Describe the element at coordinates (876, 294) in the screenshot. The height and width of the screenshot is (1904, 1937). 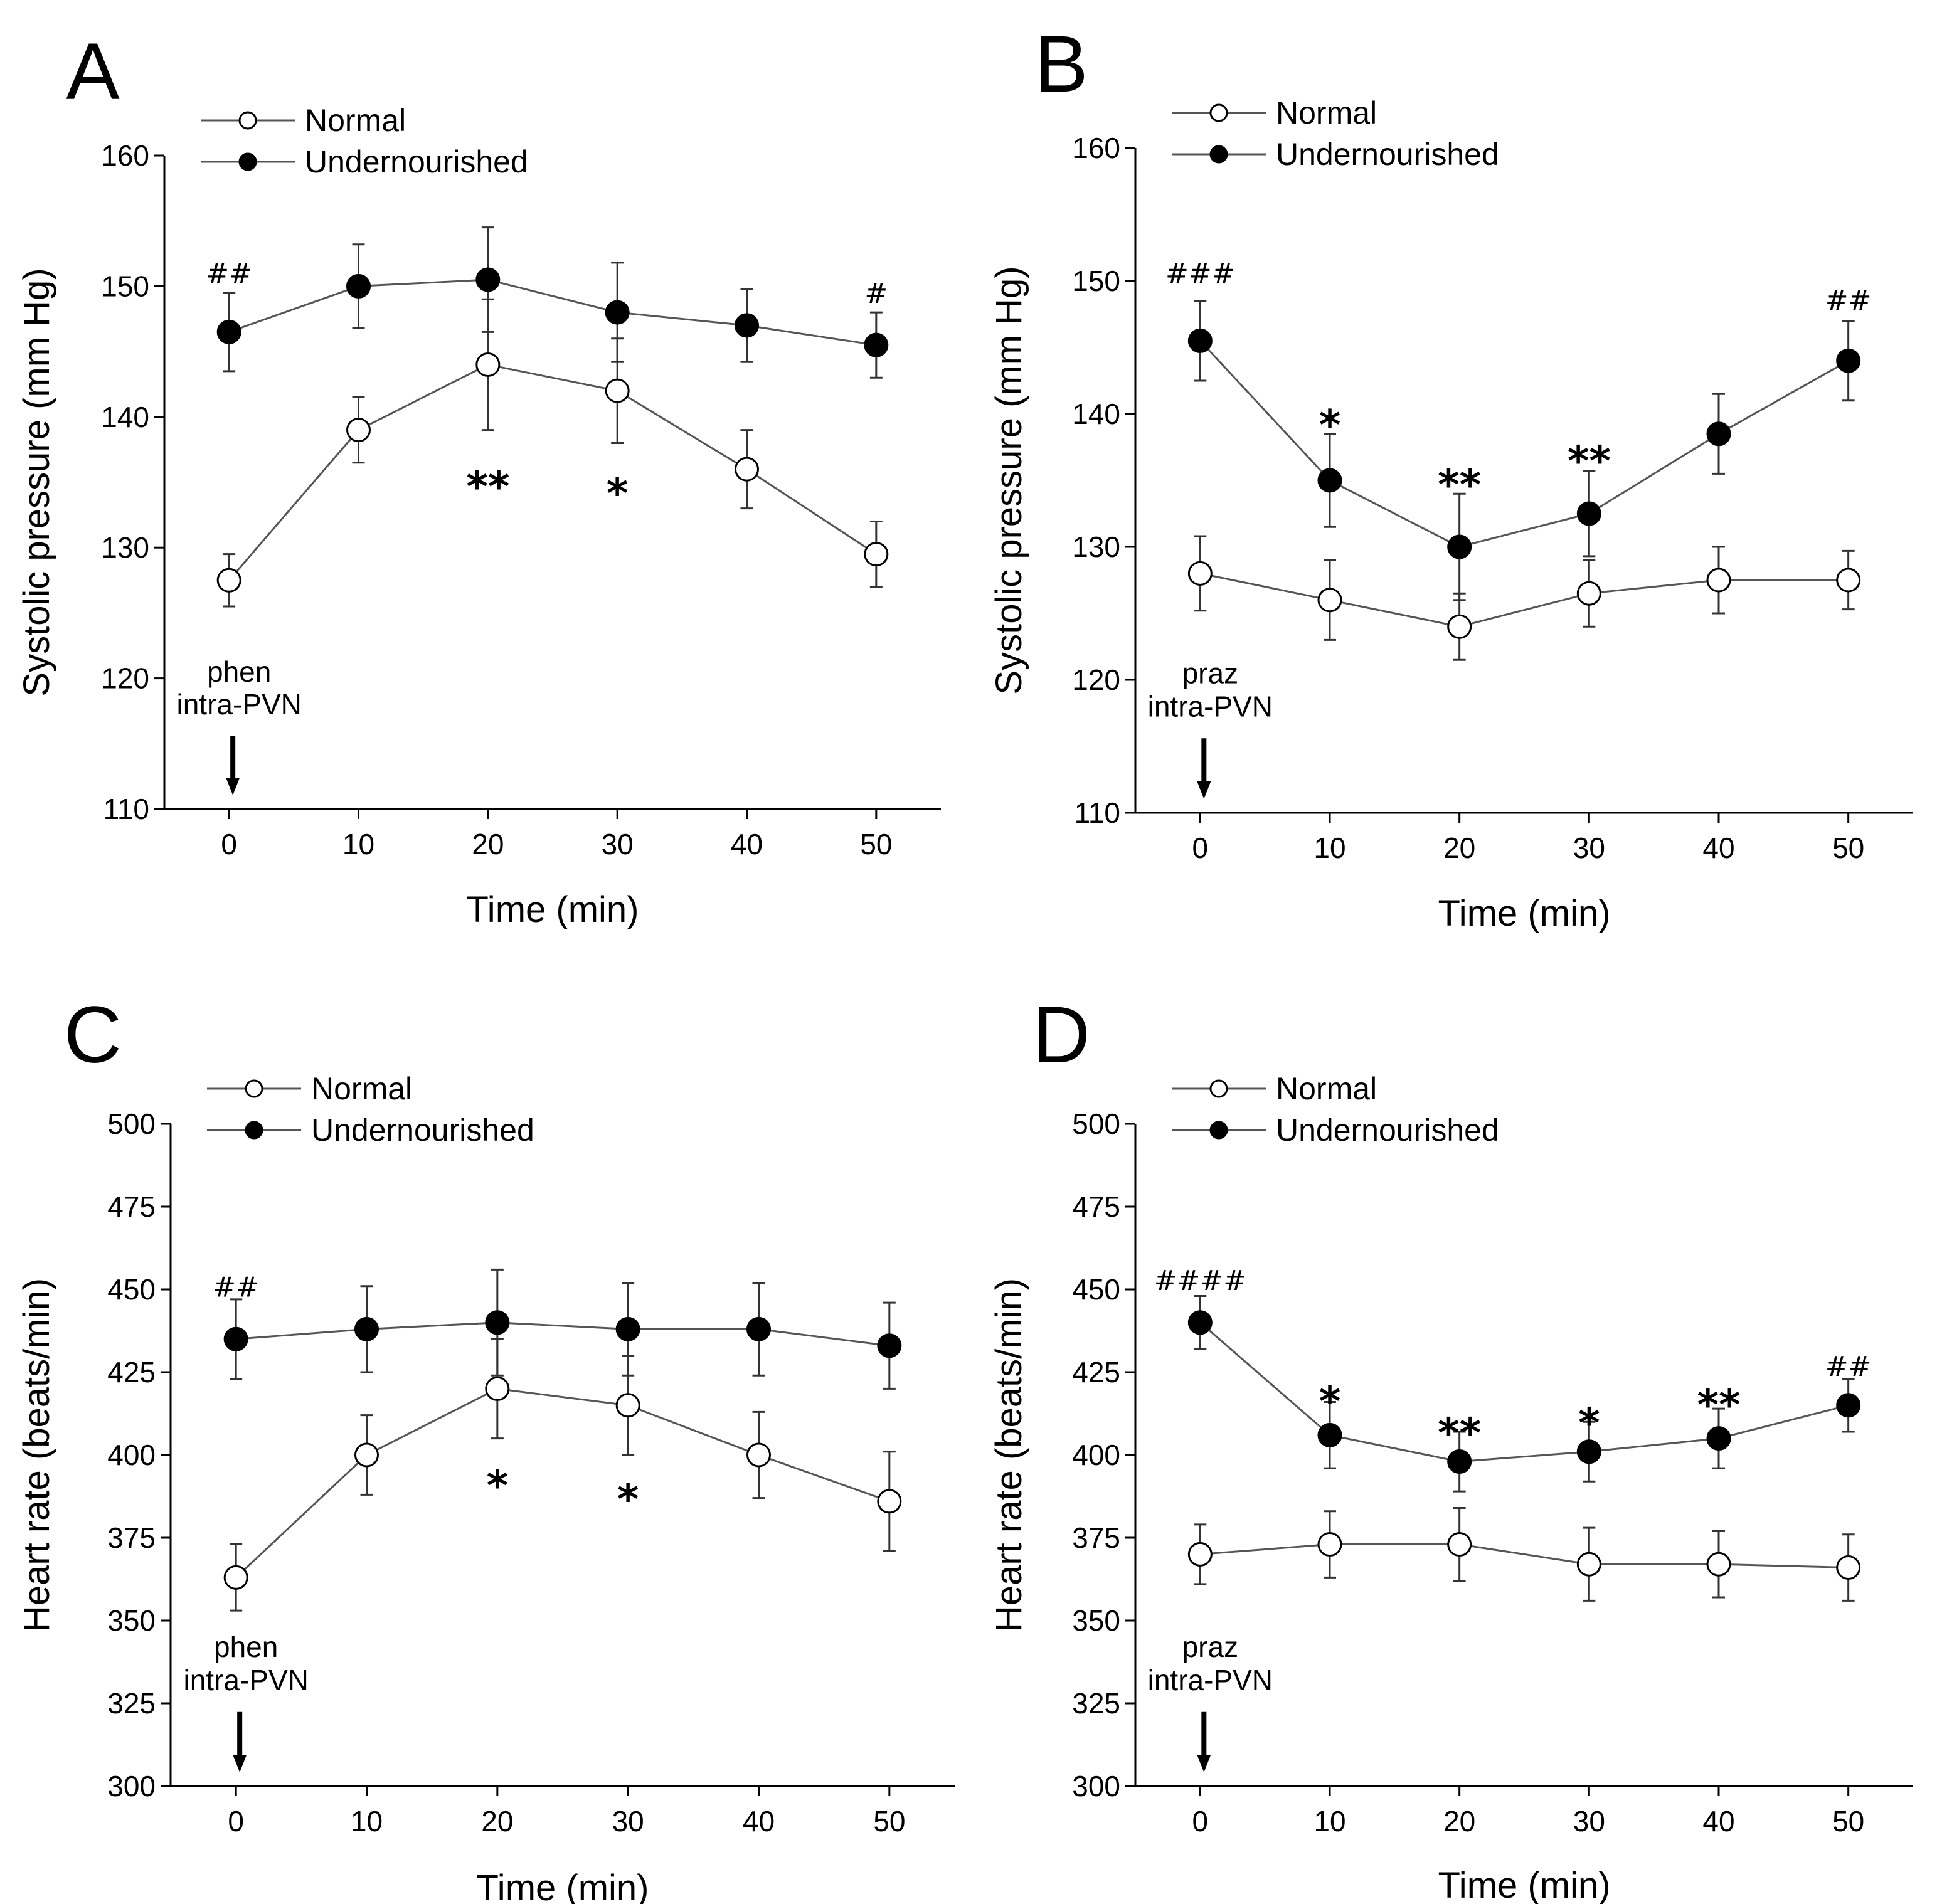
I see `significance-hash: #` at that location.